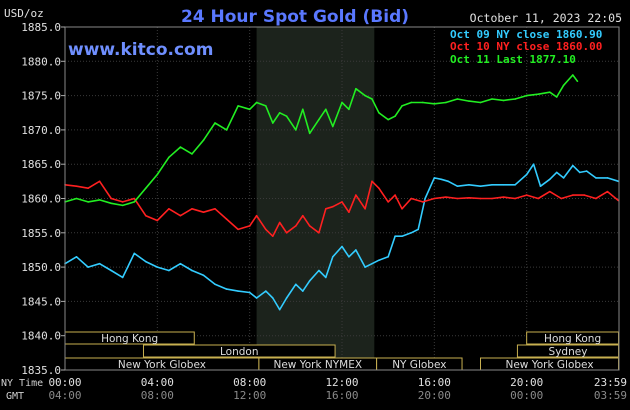 This screenshot has width=630, height=410. What do you see at coordinates (22, 383) in the screenshot?
I see `ny-time-label: NY Time` at bounding box center [22, 383].